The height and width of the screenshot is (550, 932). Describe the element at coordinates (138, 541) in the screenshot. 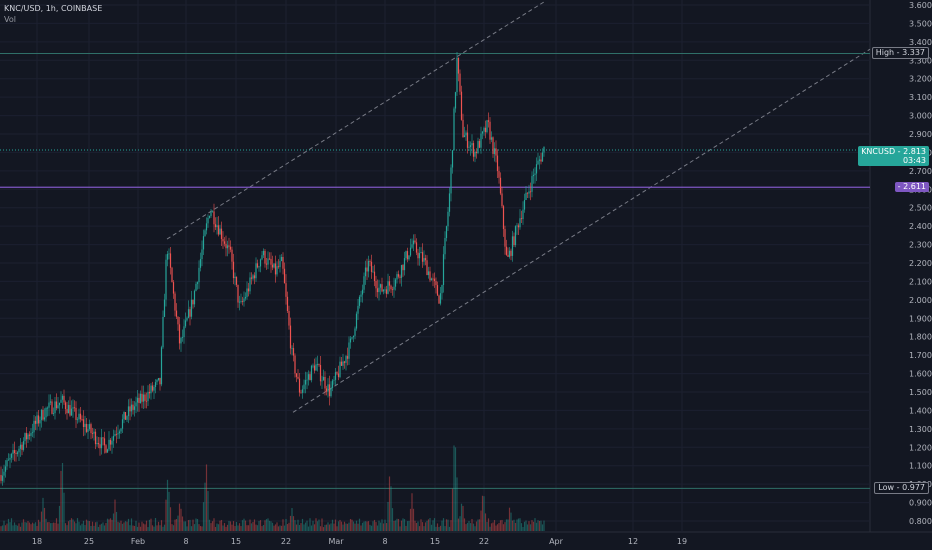

I see `time-tick-label: Feb` at that location.